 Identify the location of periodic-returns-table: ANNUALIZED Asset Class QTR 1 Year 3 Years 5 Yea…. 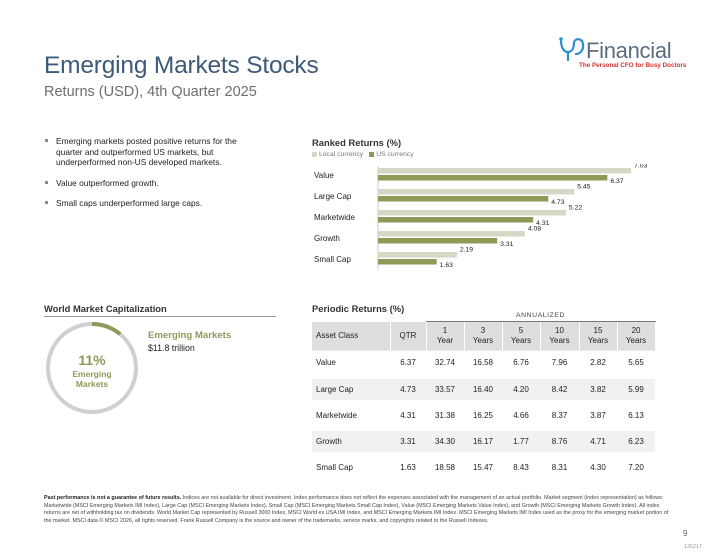
(484, 397).